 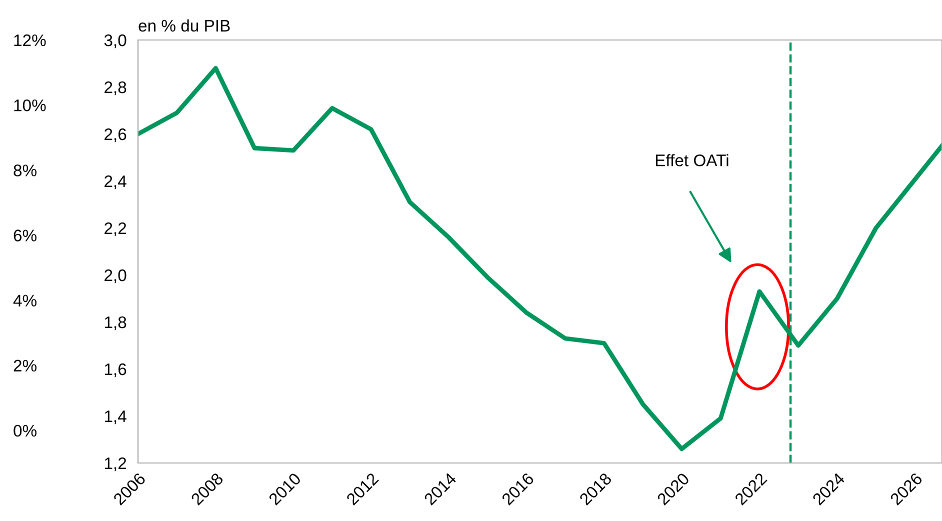 I want to click on y-tick-label: 2,4, so click(x=115, y=182).